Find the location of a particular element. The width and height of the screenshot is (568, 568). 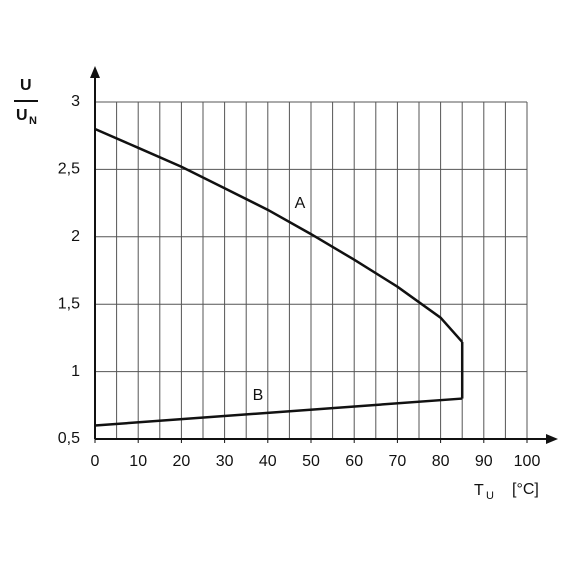

series-label: A is located at coordinates (300, 203).